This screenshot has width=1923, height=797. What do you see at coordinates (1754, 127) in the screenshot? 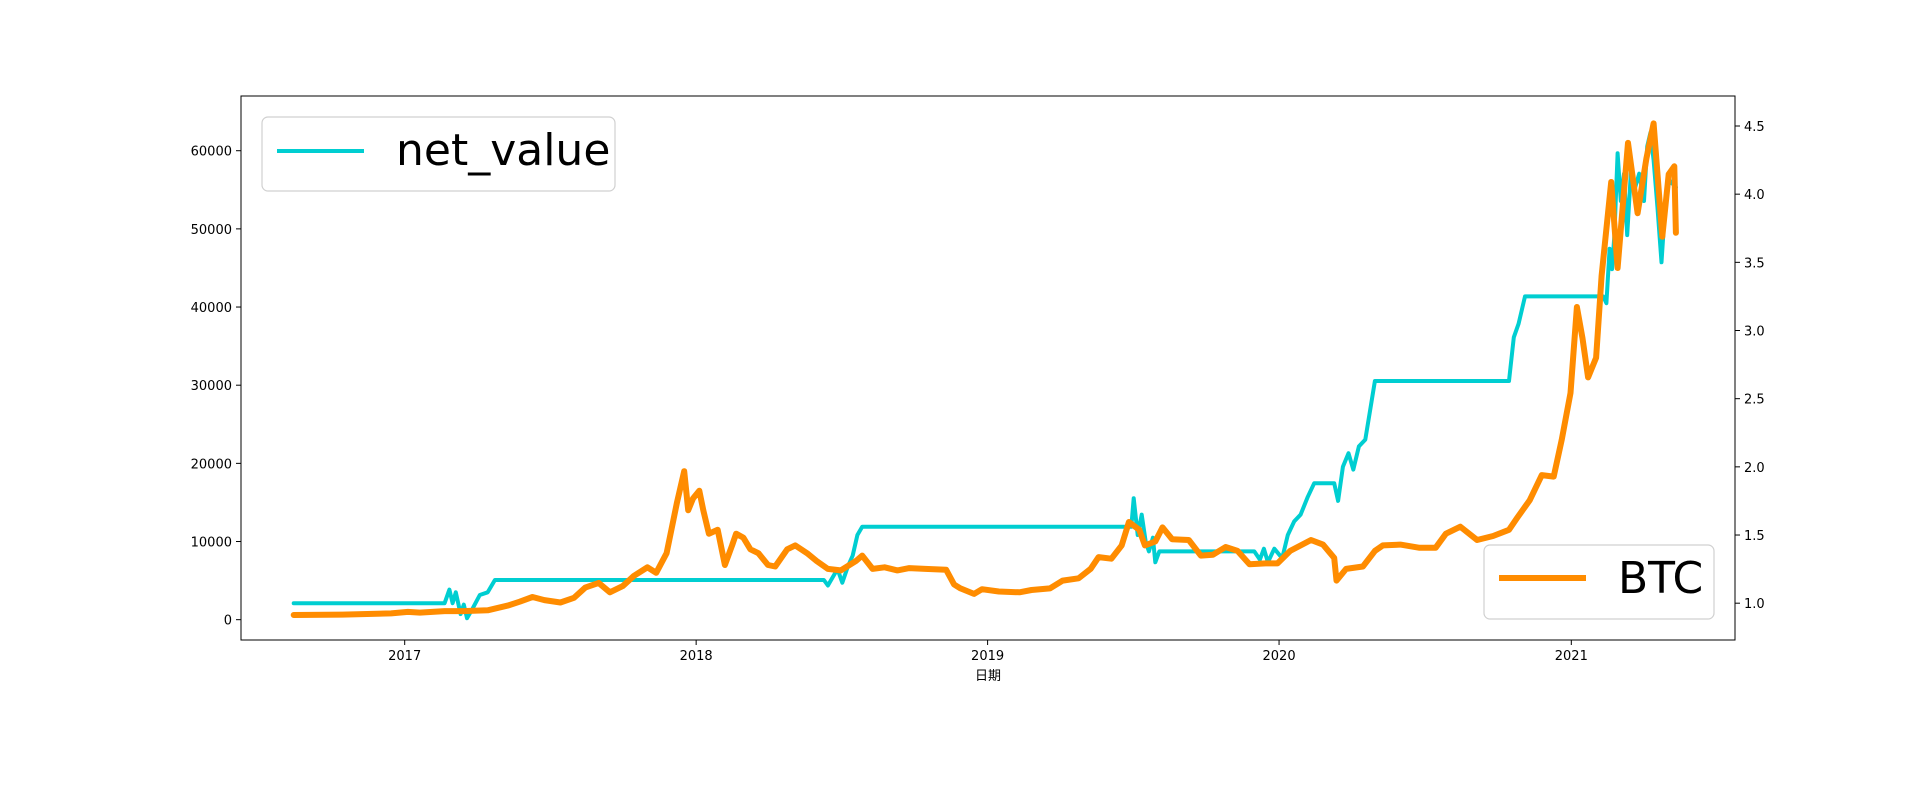
I see `y-right-tick-label: 4.5` at bounding box center [1754, 127].